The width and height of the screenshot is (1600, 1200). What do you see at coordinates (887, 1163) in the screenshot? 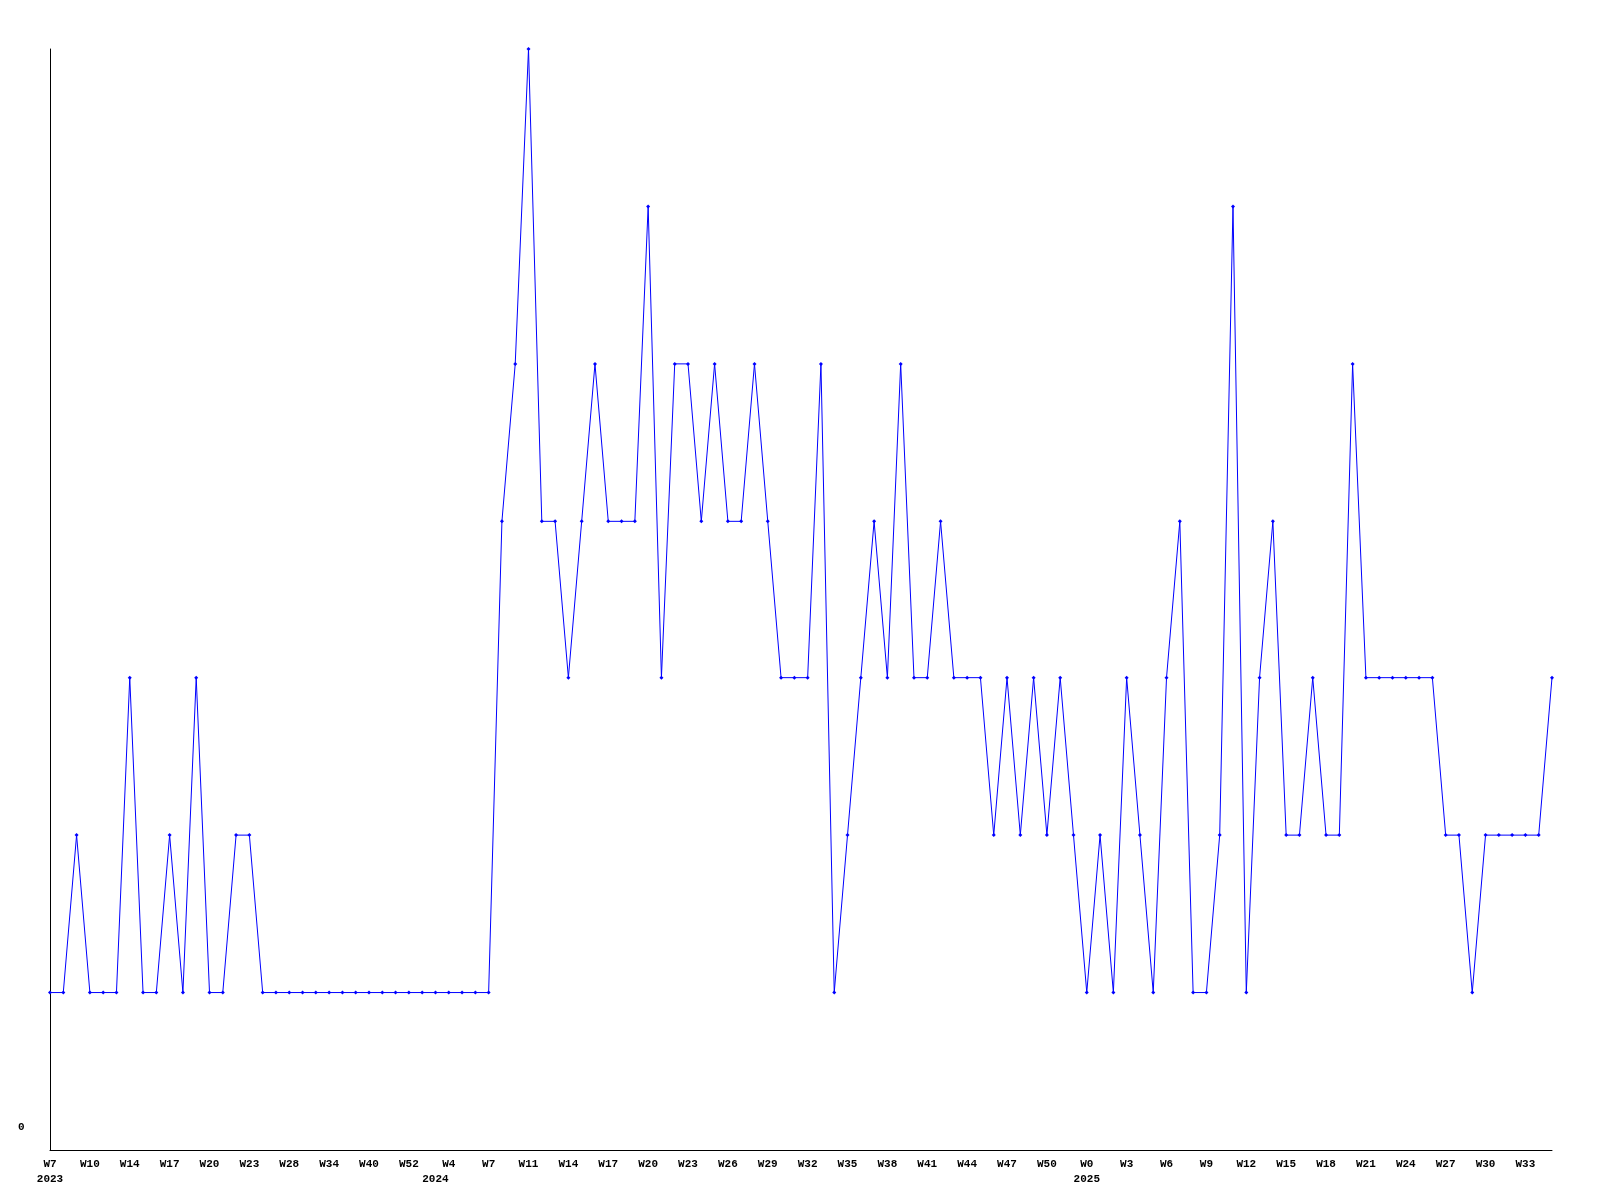
I see `x-tick-label: W38` at bounding box center [887, 1163].